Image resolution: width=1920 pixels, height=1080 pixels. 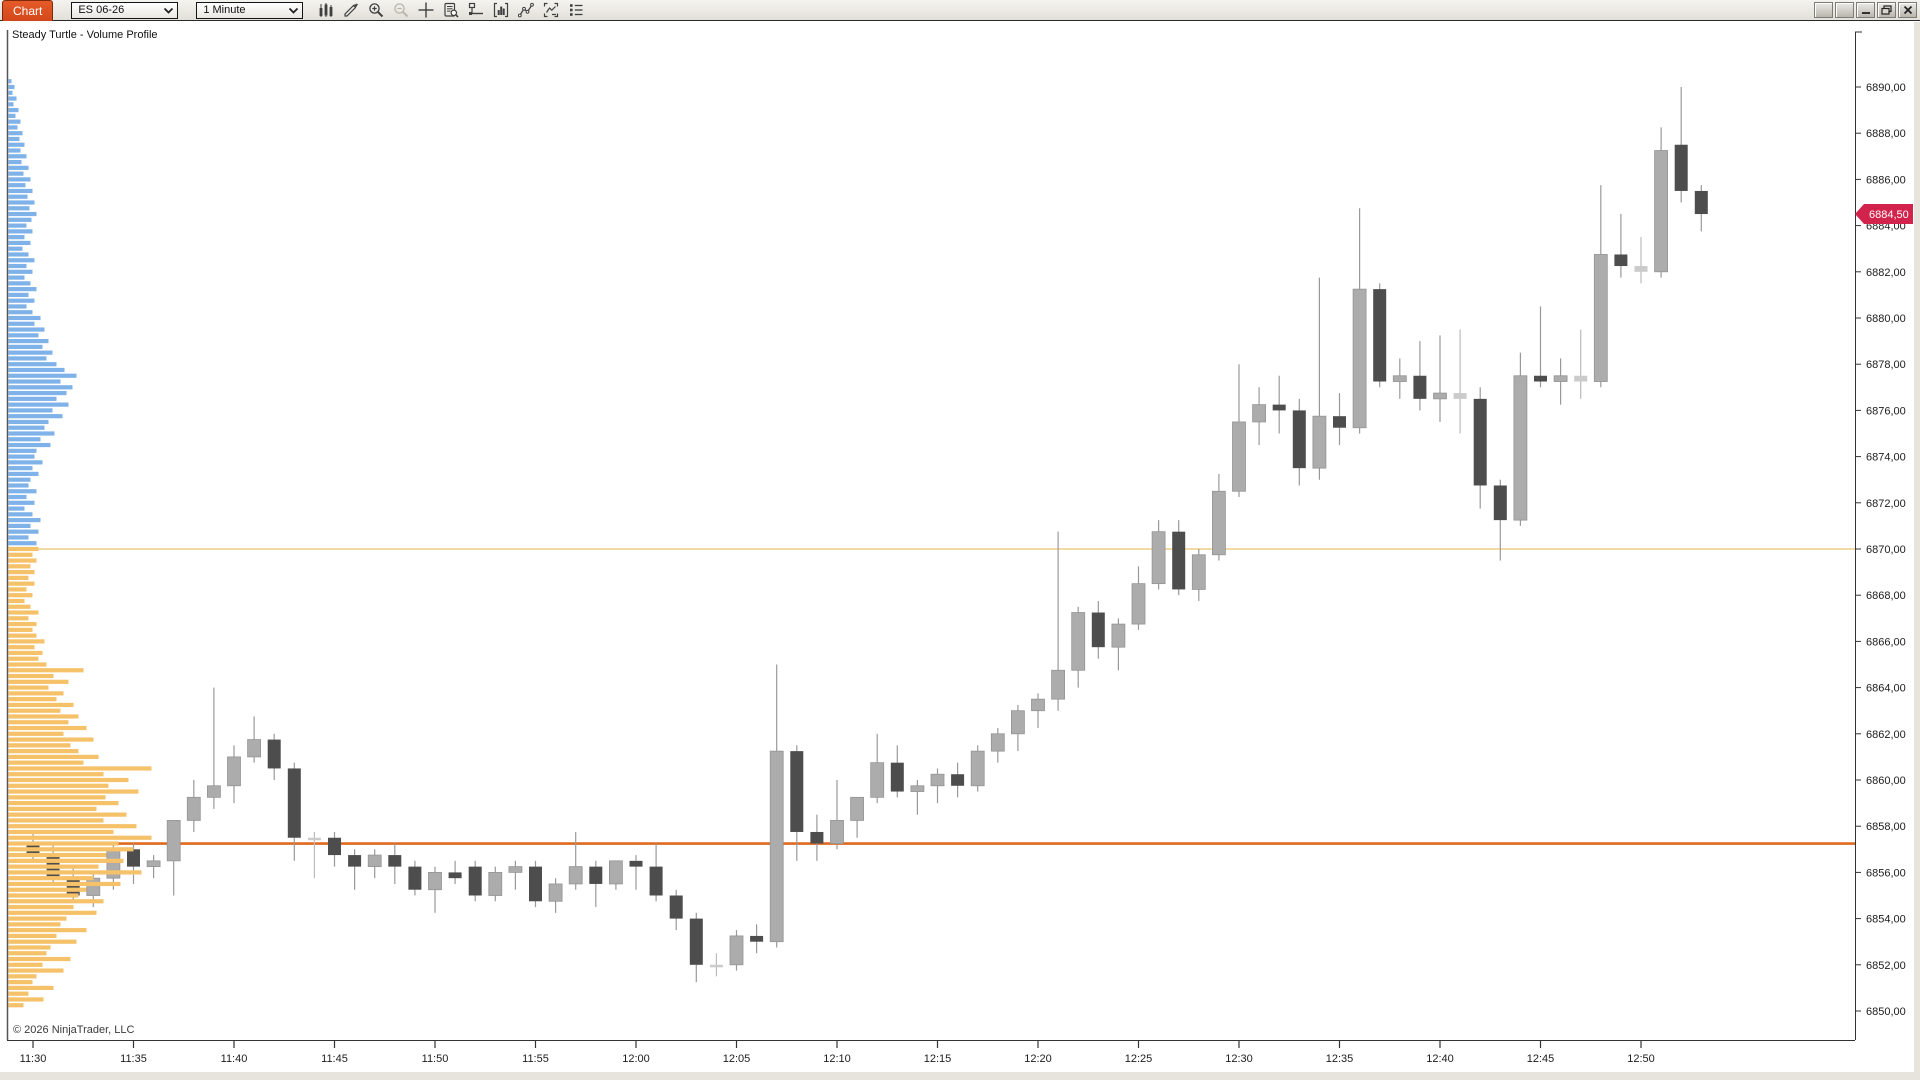 I want to click on restore-button, so click(x=1886, y=10).